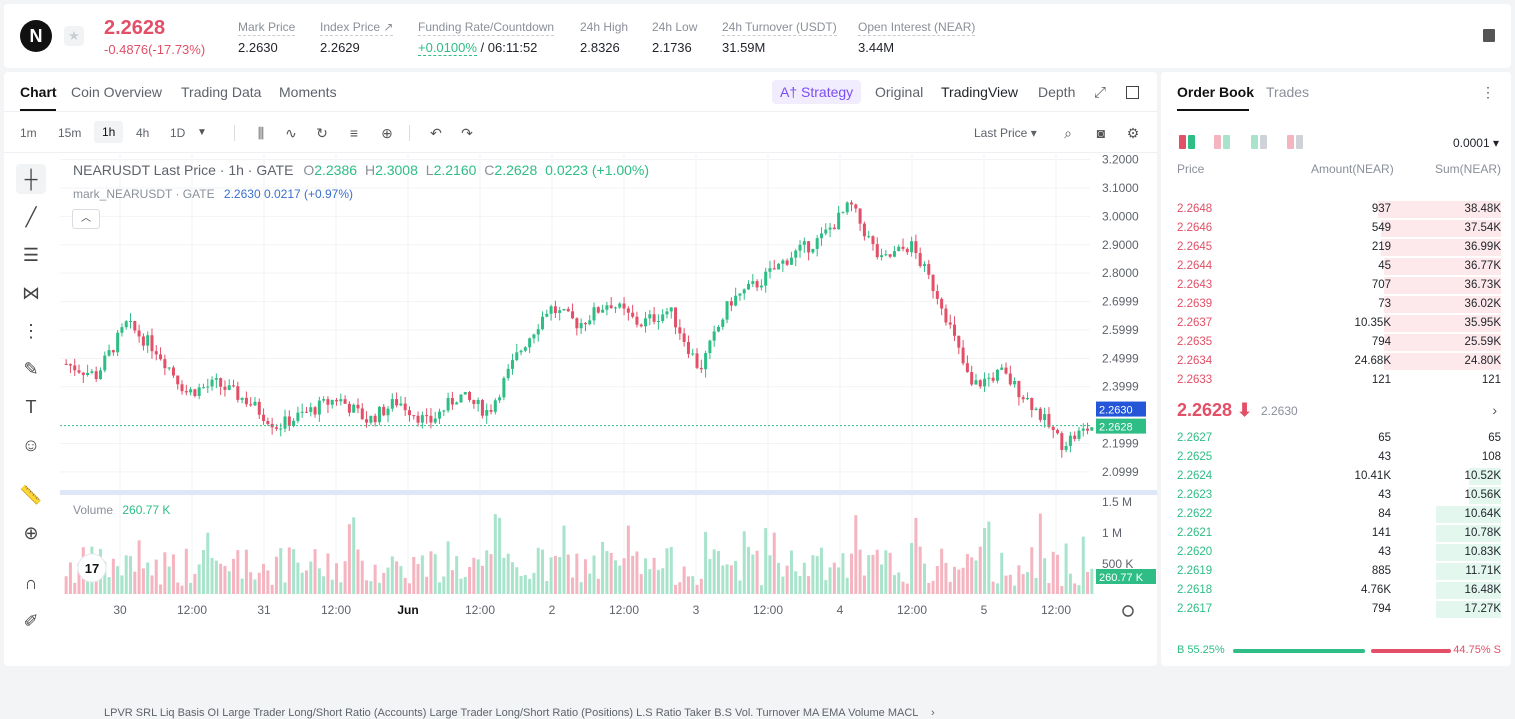 This screenshot has height=719, width=1515. Describe the element at coordinates (28, 133) in the screenshot. I see `timeframe-1m: 1m` at that location.